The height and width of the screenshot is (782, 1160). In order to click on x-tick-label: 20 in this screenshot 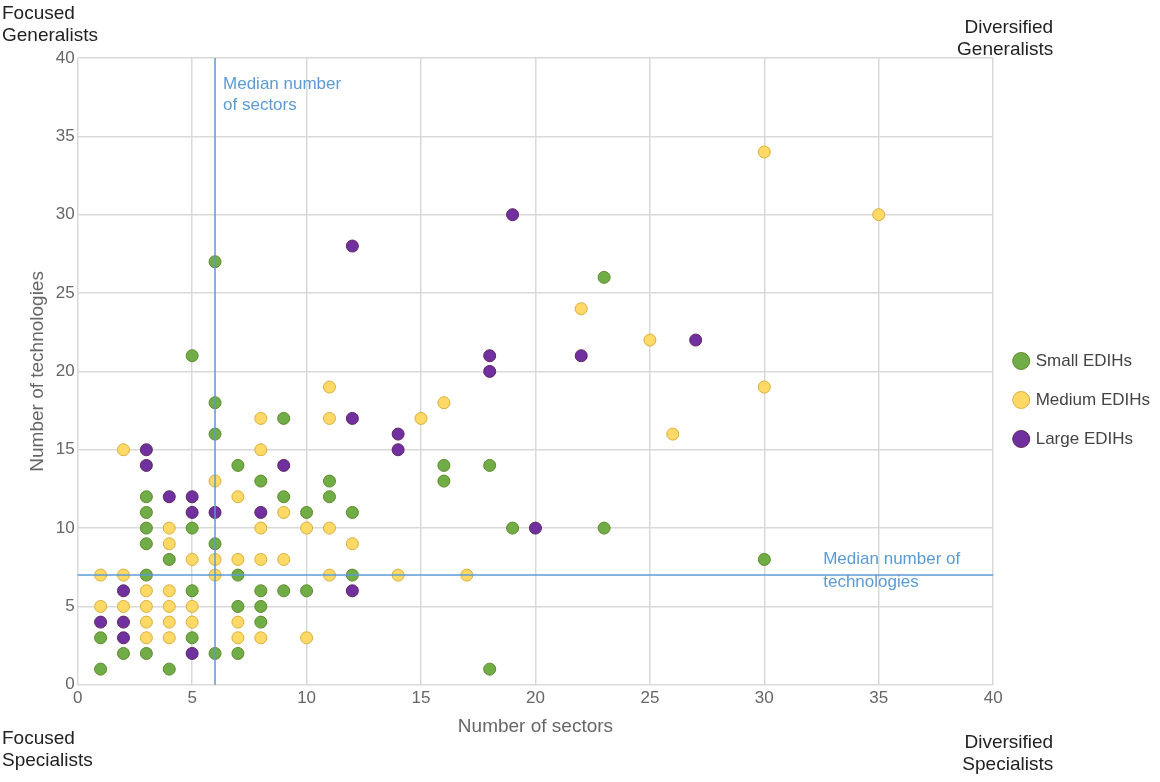, I will do `click(535, 697)`.